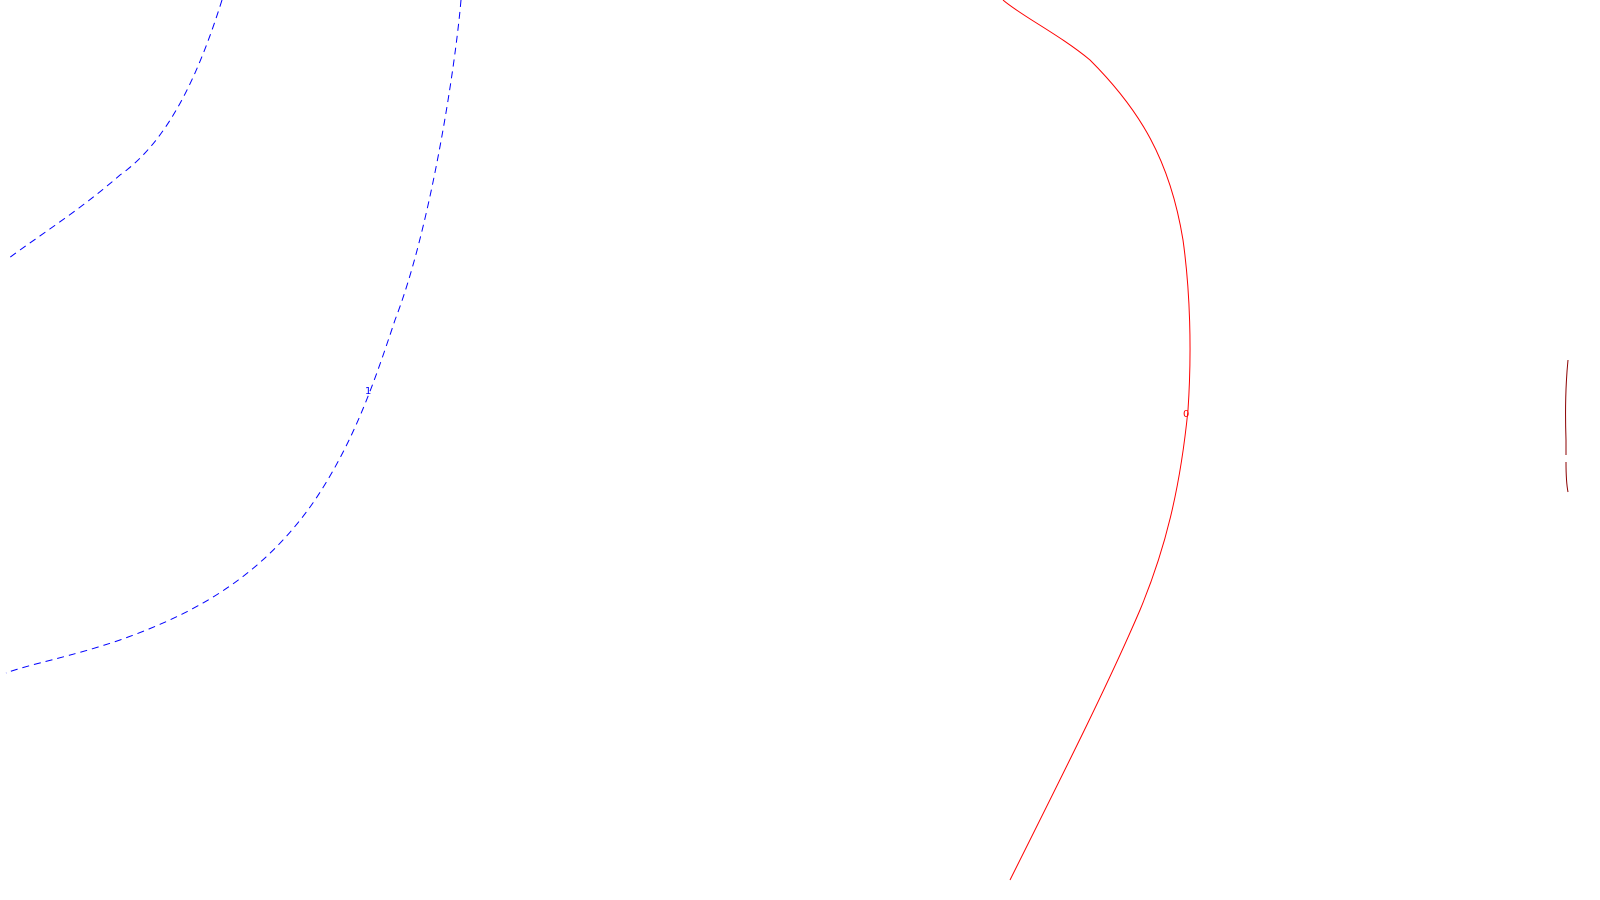  Describe the element at coordinates (115, 129) in the screenshot. I see `contour-line-level-1-upper` at that location.